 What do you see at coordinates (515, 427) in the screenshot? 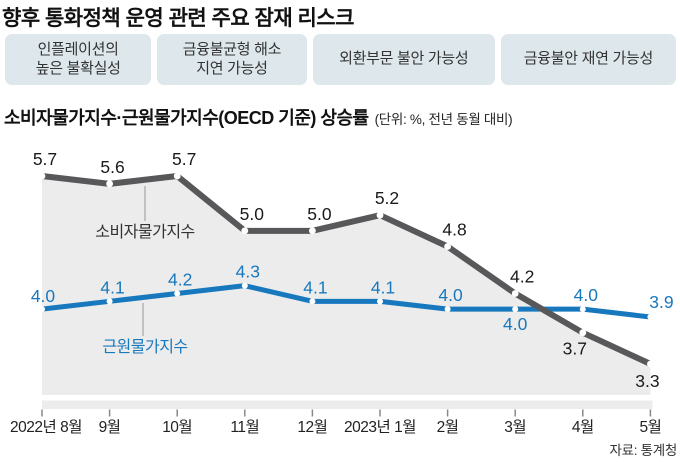
I see `x-axis-label: 3월` at bounding box center [515, 427].